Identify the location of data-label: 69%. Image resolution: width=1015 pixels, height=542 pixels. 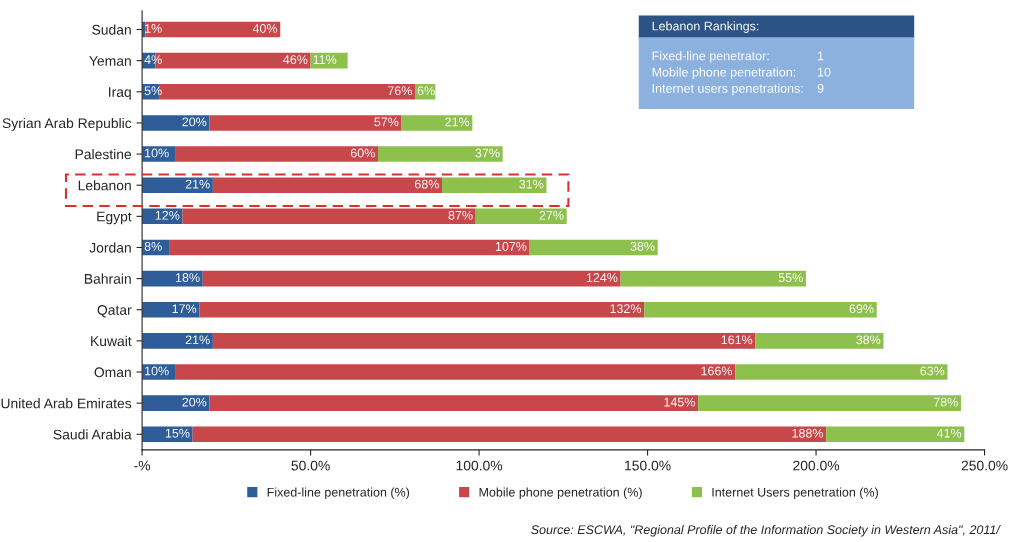
(861, 309).